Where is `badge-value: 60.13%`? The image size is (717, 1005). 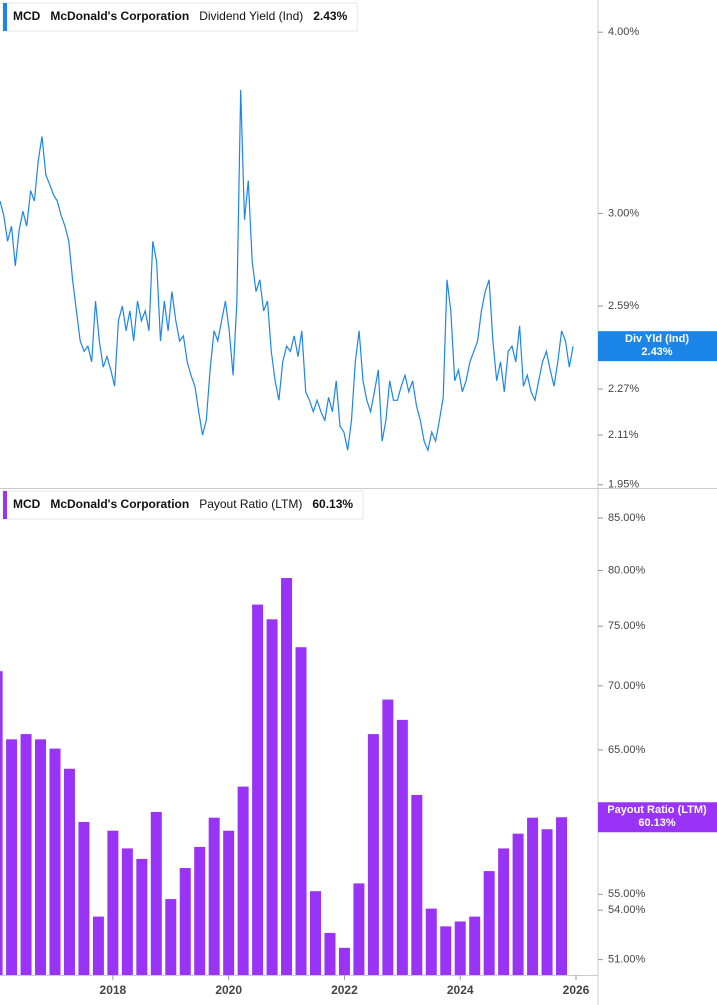
badge-value: 60.13% is located at coordinates (657, 823).